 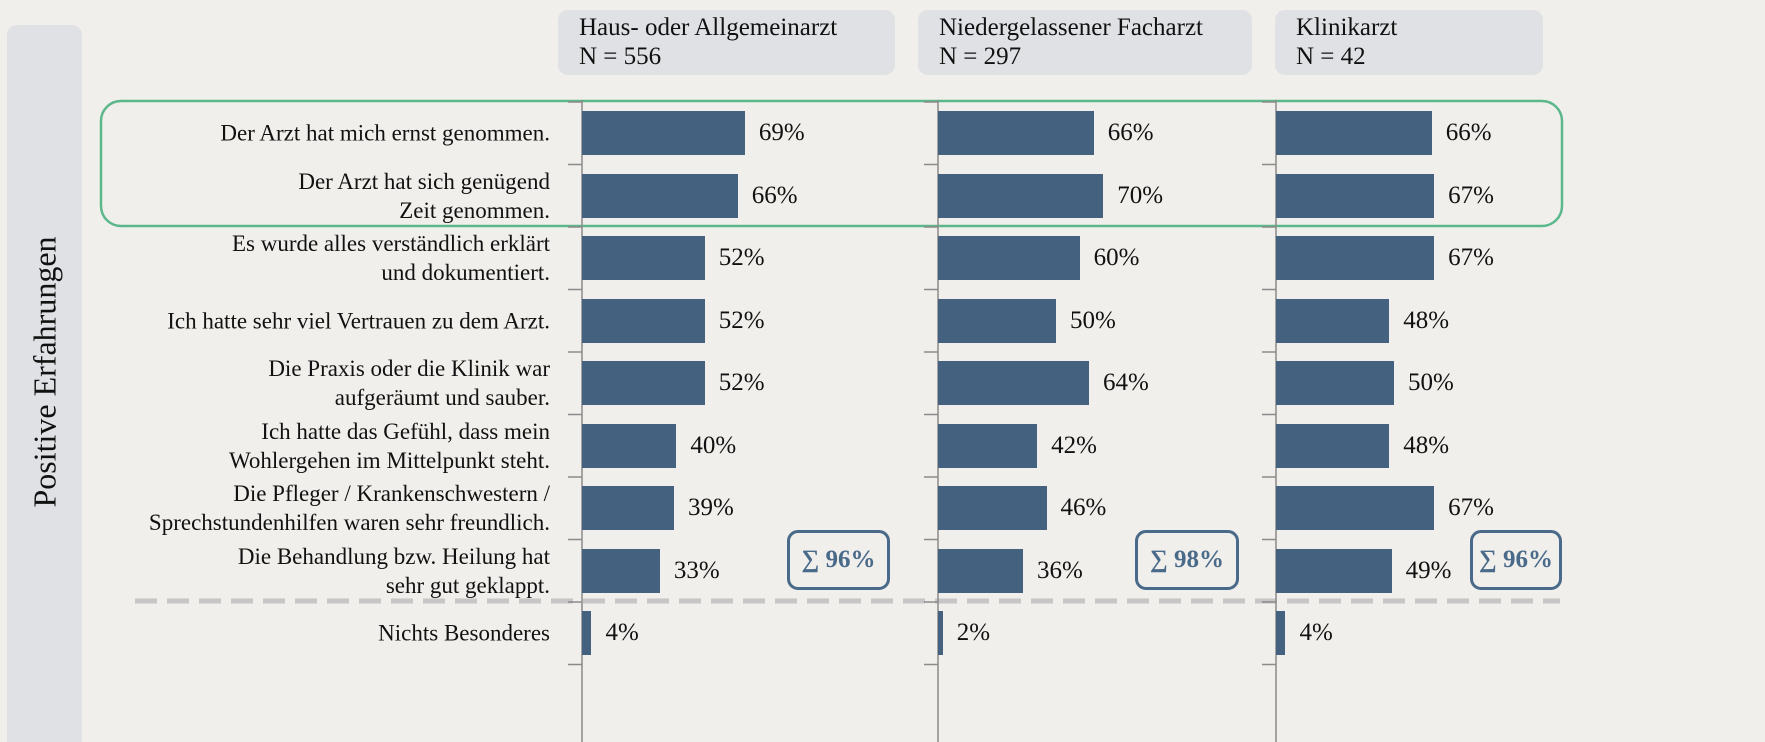 What do you see at coordinates (708, 27) in the screenshot?
I see `panel-title: Haus- oder Allgemeinarzt` at bounding box center [708, 27].